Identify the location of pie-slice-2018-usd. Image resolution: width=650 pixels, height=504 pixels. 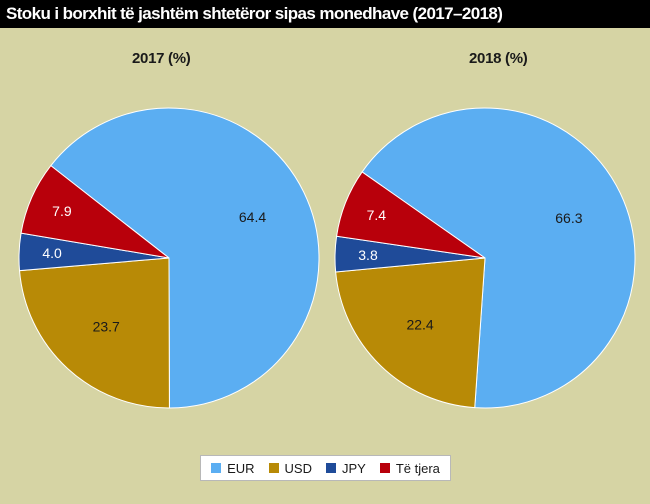
(410, 333).